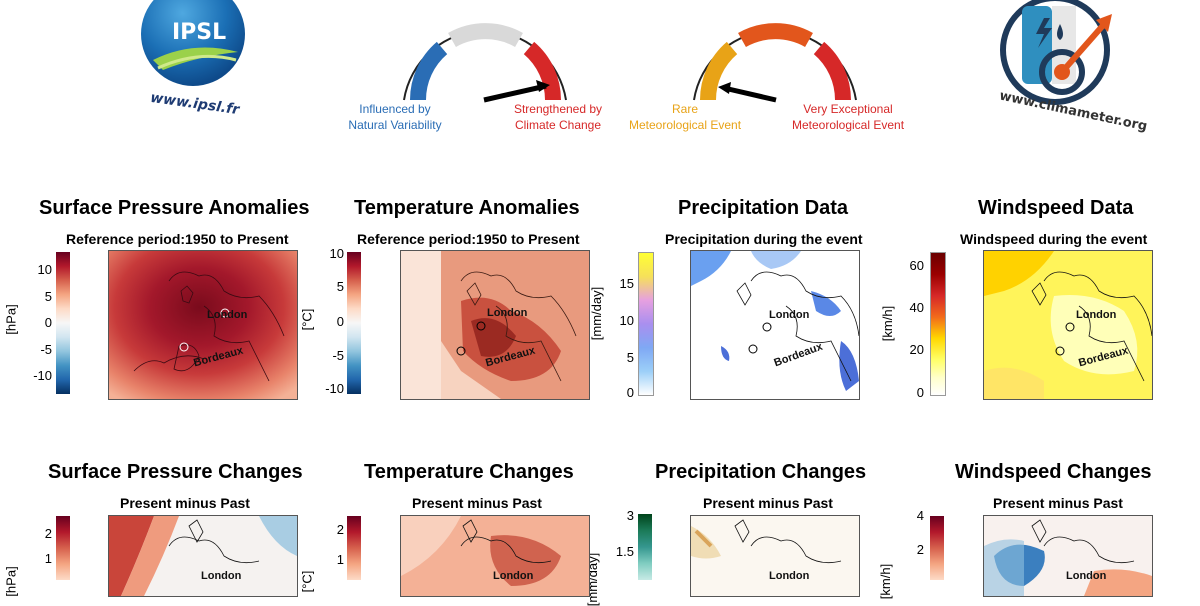 Image resolution: width=1200 pixels, height=606 pixels. Describe the element at coordinates (597, 313) in the screenshot. I see `unit-precipitation-data: [mm/day]` at that location.